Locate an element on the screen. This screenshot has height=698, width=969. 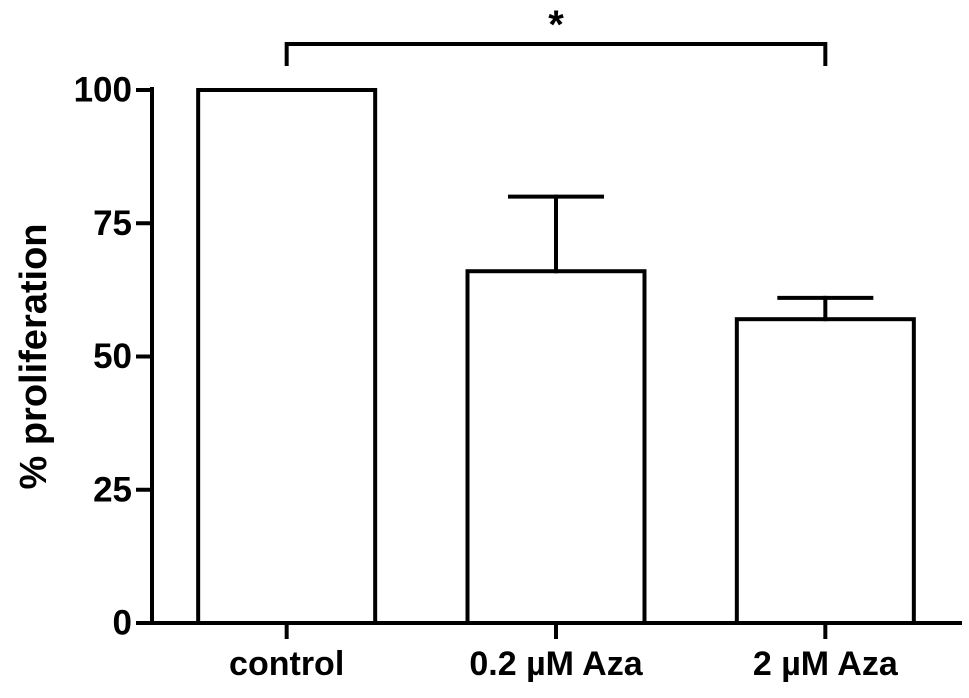
category-label: control is located at coordinates (286, 664).